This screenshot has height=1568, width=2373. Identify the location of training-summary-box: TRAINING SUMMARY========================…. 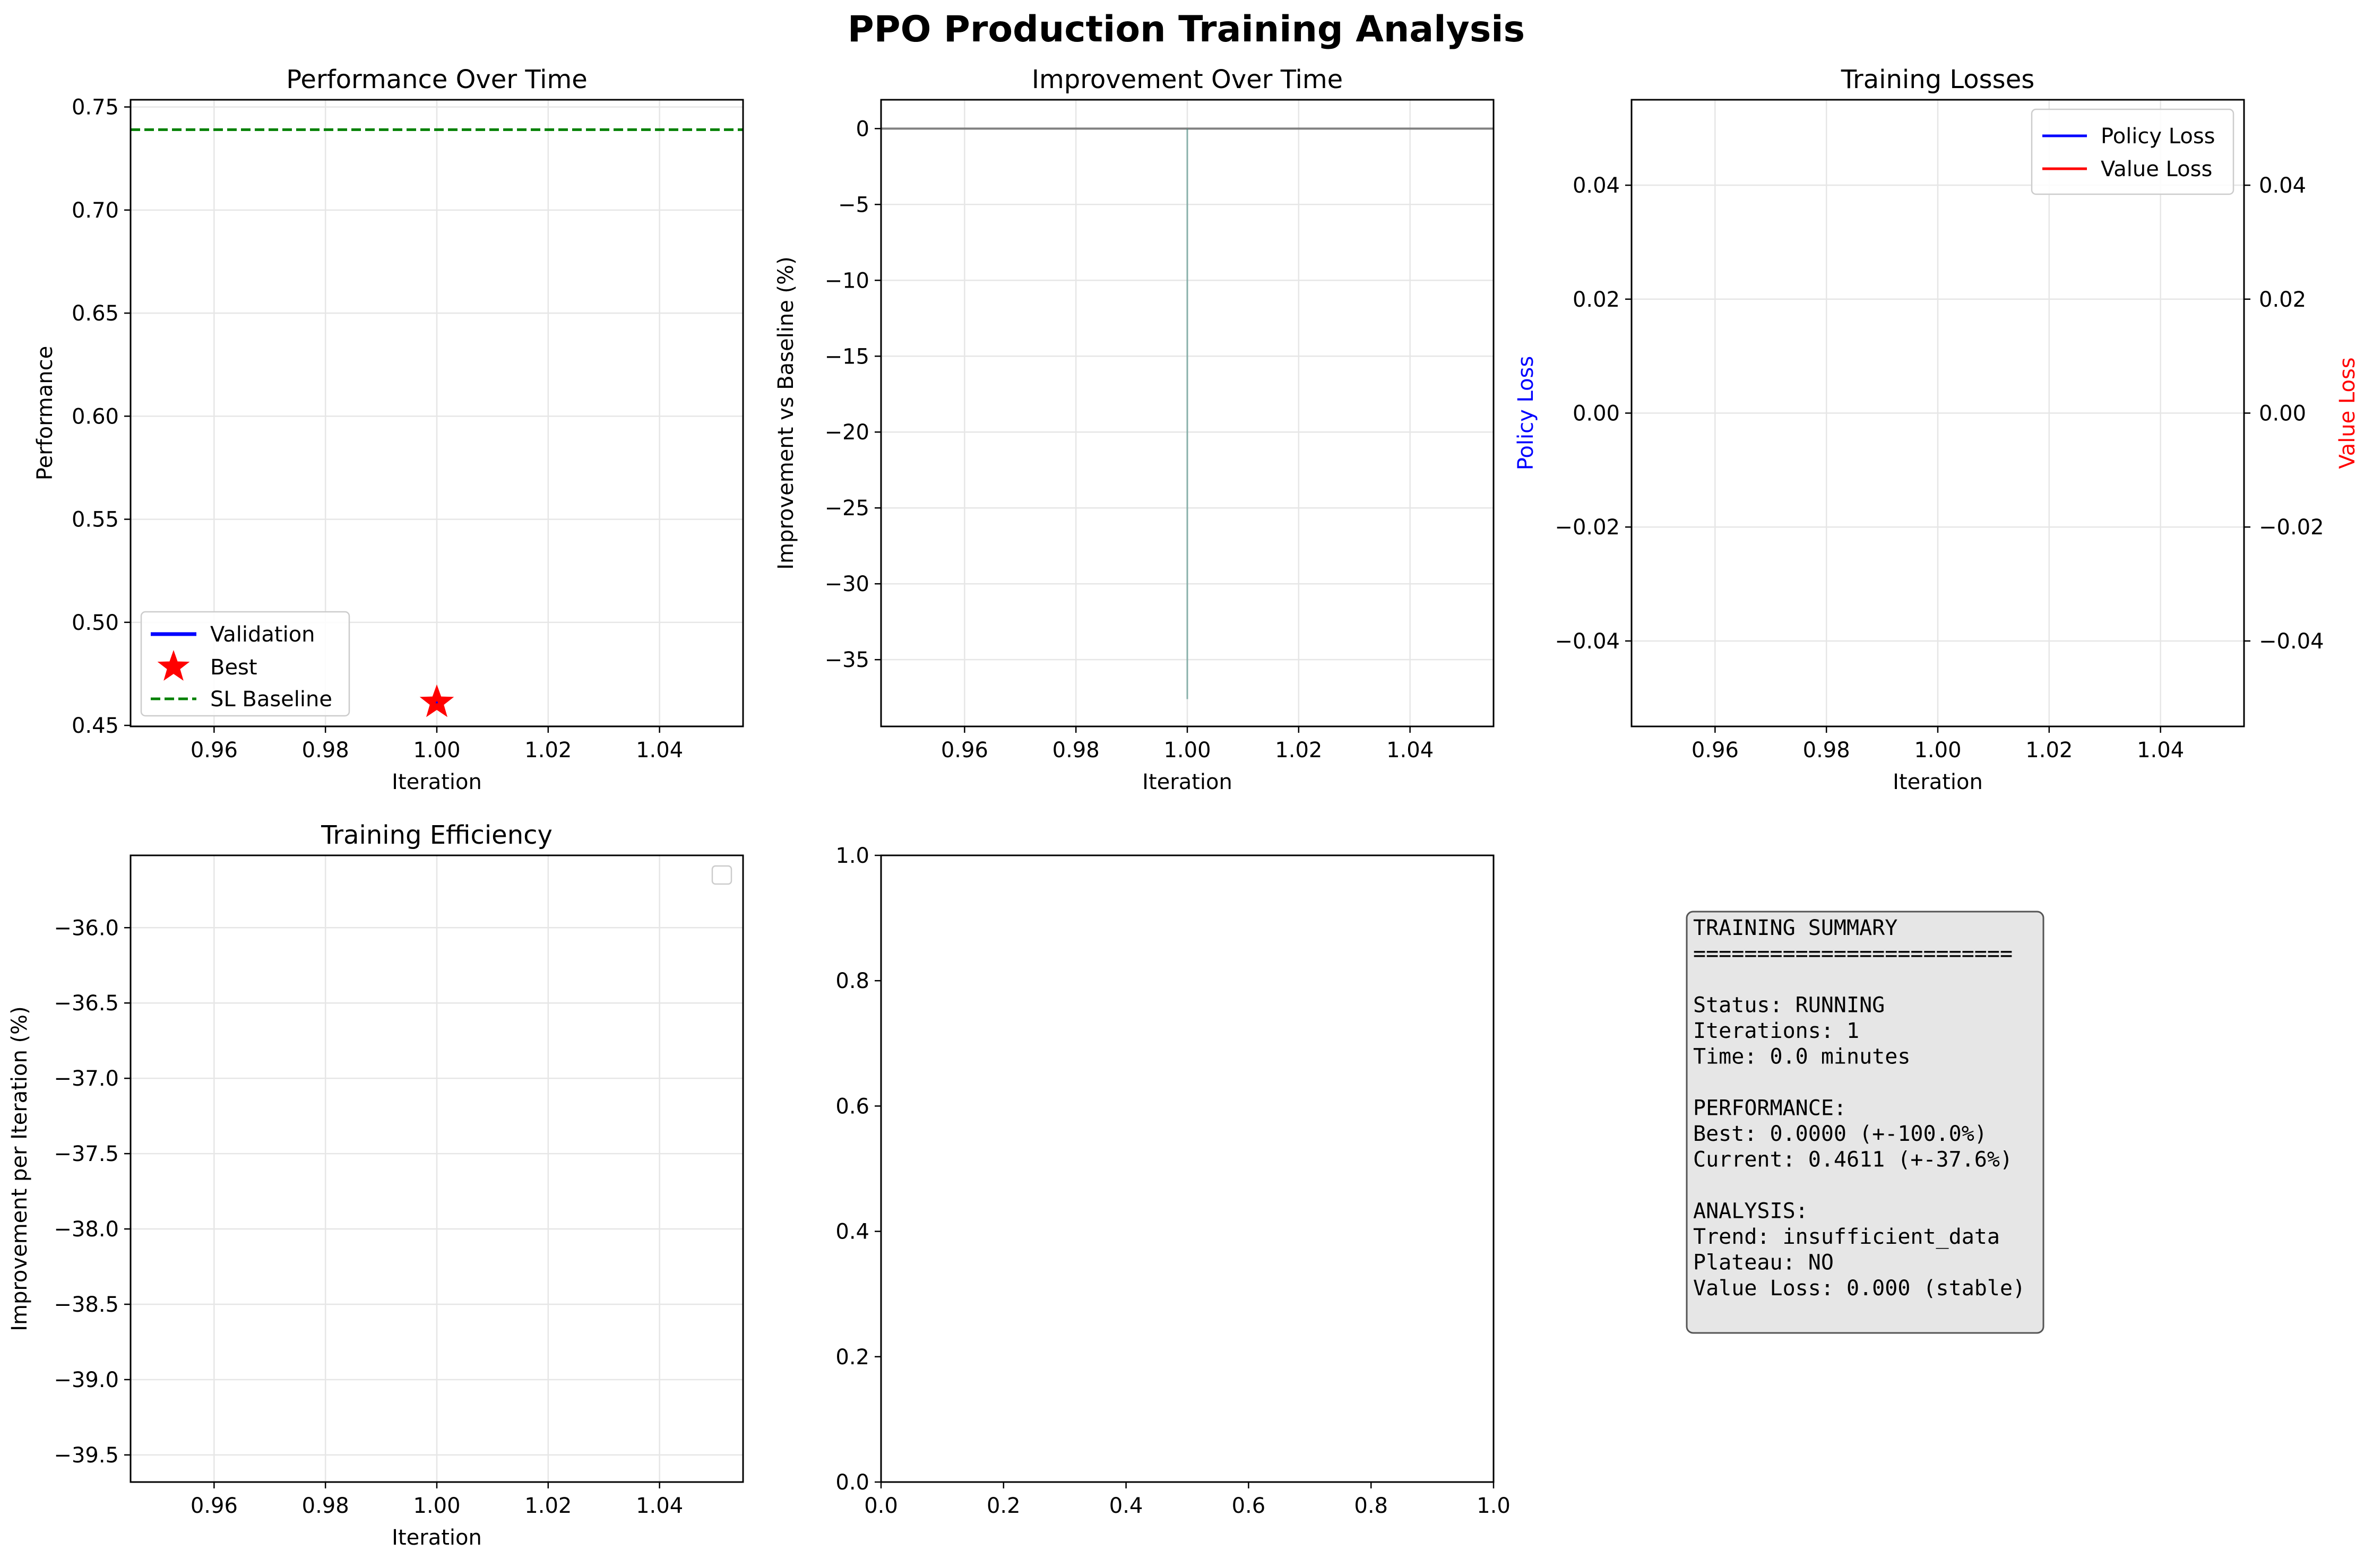
(1865, 1122).